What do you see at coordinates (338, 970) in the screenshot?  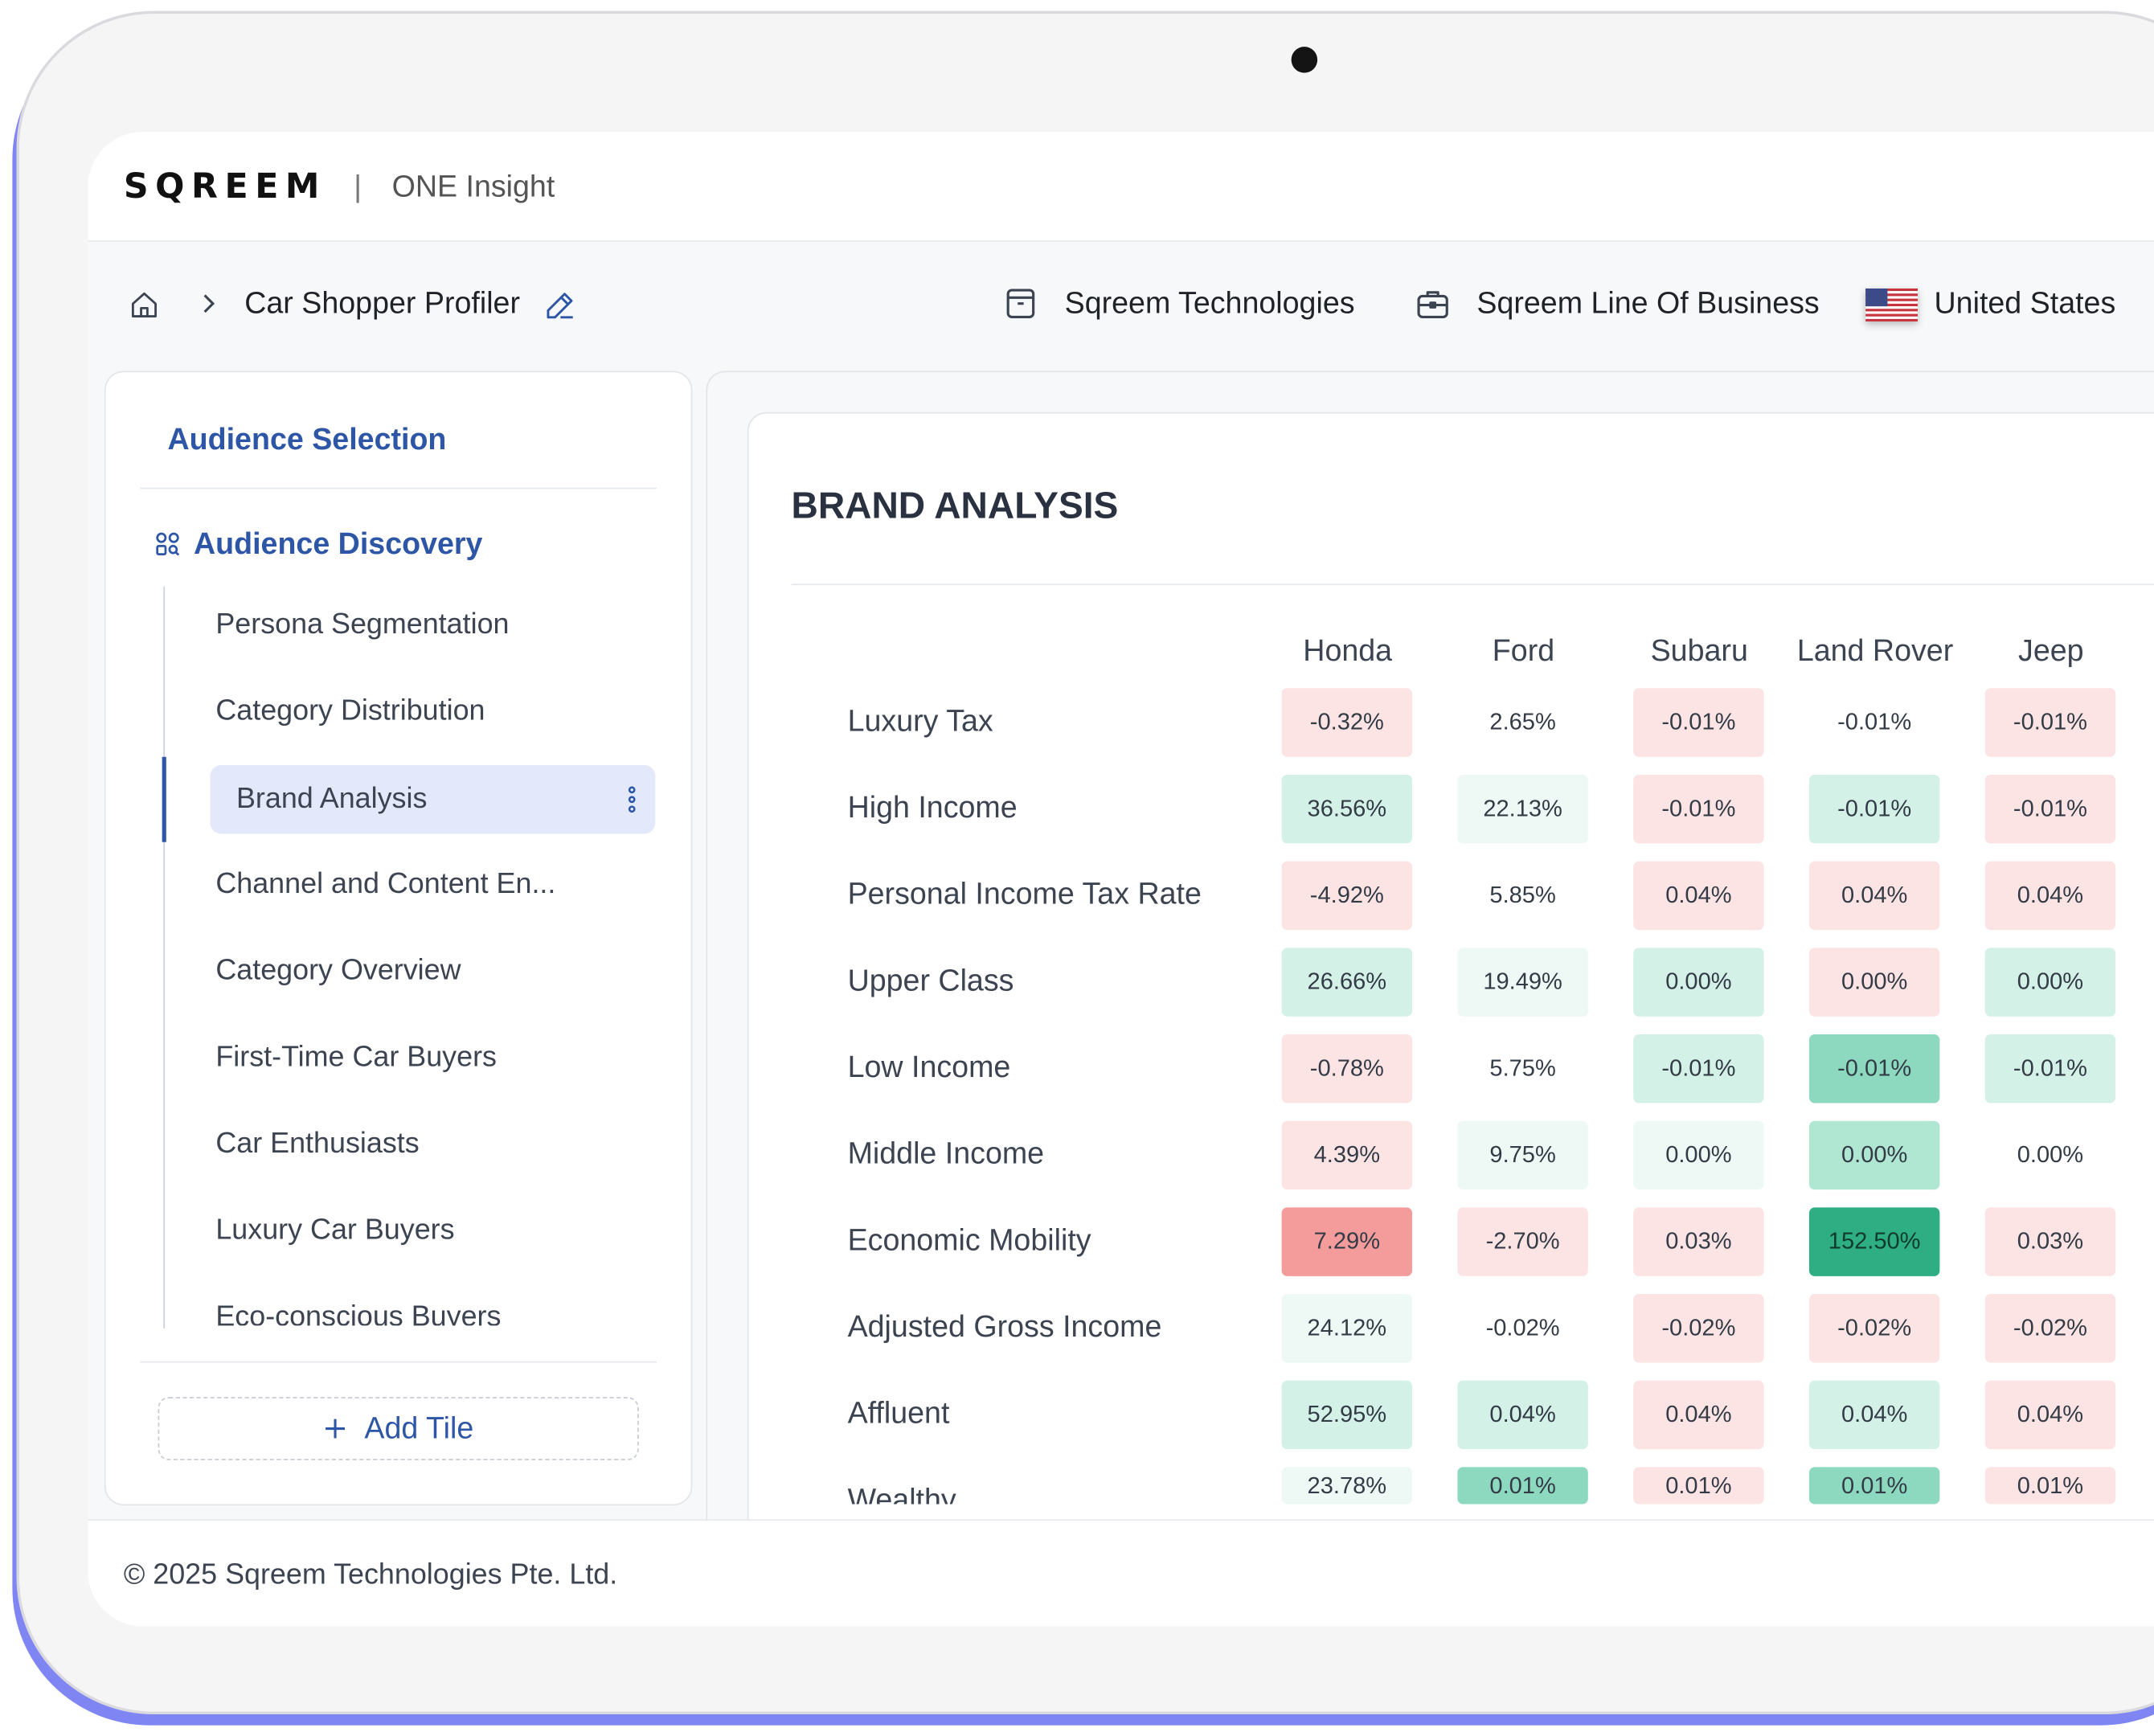 I see `sidebar-item-category-overview: Category Overview` at bounding box center [338, 970].